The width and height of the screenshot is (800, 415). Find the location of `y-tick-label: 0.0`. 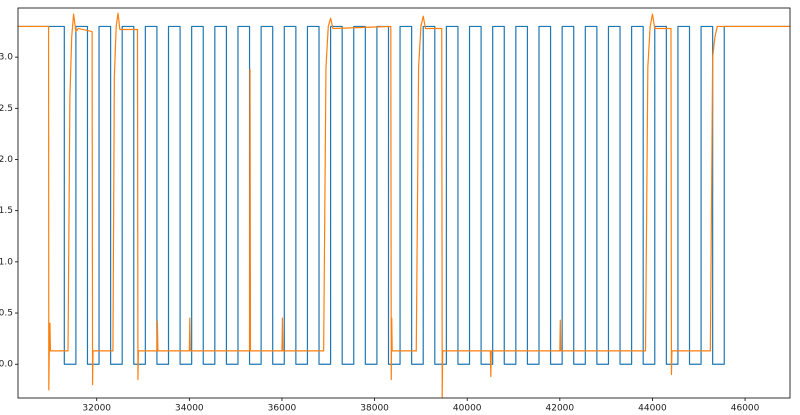

y-tick-label: 0.0 is located at coordinates (6, 365).